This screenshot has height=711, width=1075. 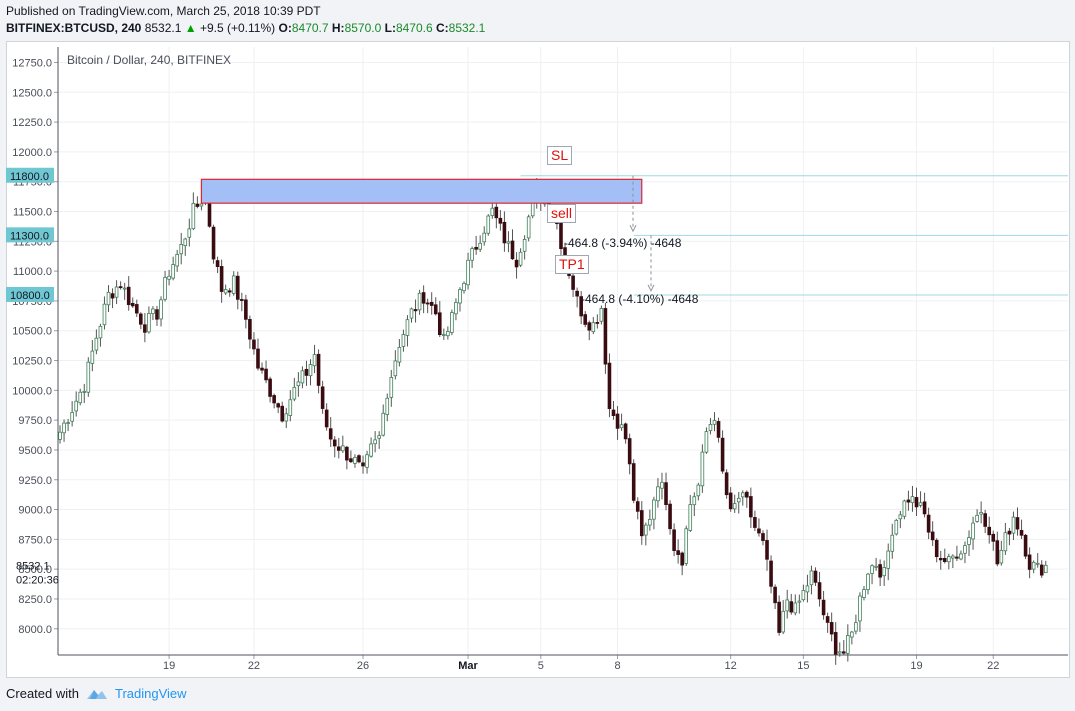 What do you see at coordinates (640, 299) in the screenshot?
I see `reward-measure-label: -464.8 (-4.10%) -4648` at bounding box center [640, 299].